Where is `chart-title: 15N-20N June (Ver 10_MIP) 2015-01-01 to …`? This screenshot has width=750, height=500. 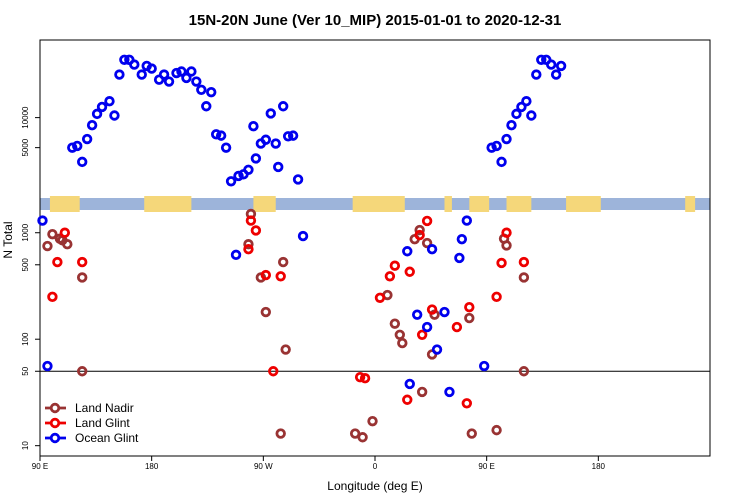 chart-title: 15N-20N June (Ver 10_MIP) 2015-01-01 to … is located at coordinates (375, 20).